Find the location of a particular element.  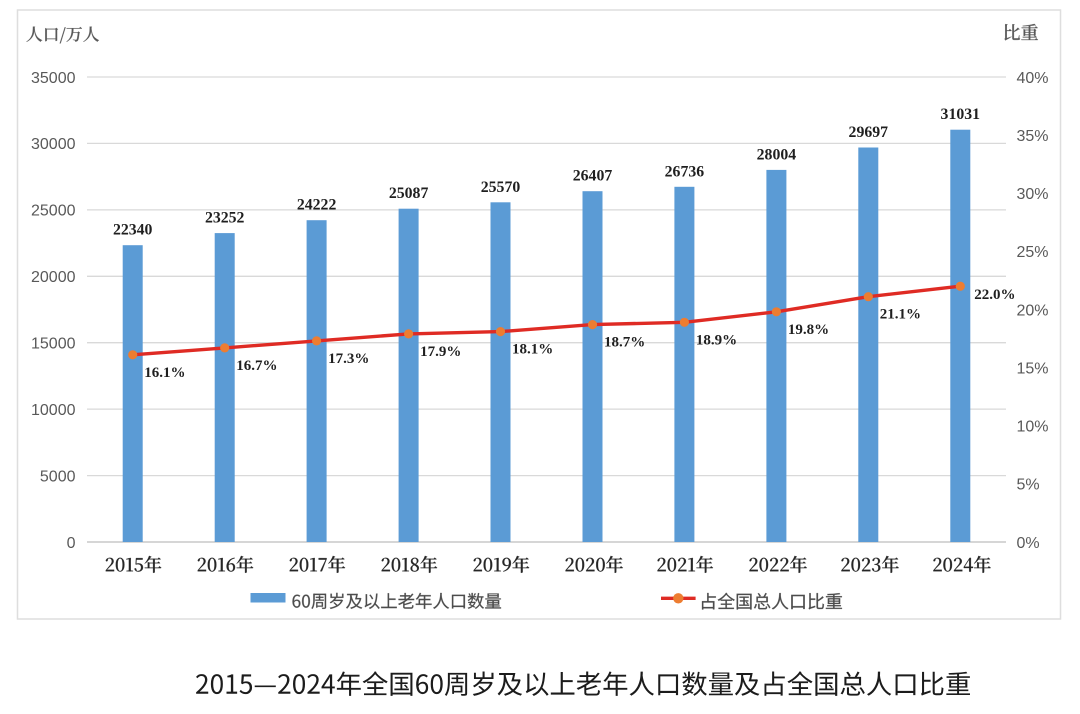

svg-text: 25% is located at coordinates (1033, 252).